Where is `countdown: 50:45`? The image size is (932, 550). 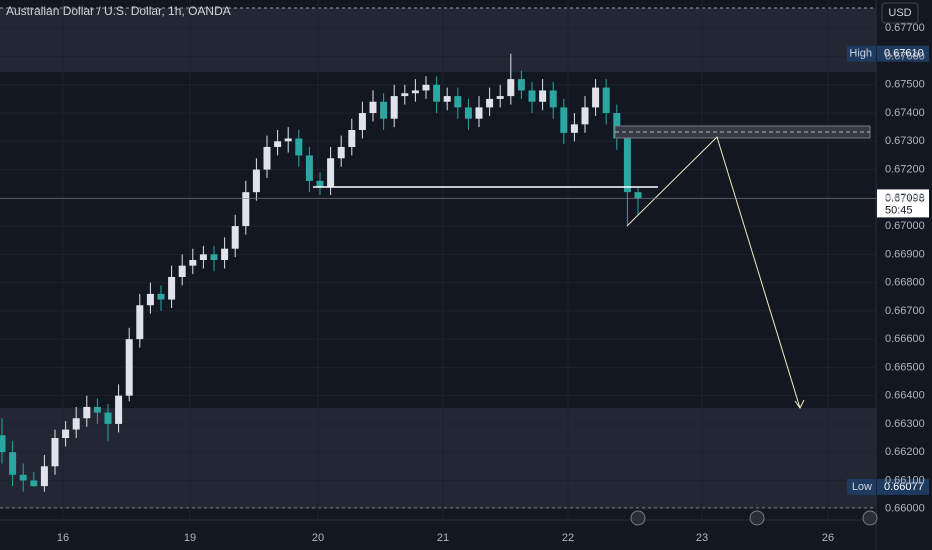 countdown: 50:45 is located at coordinates (899, 210).